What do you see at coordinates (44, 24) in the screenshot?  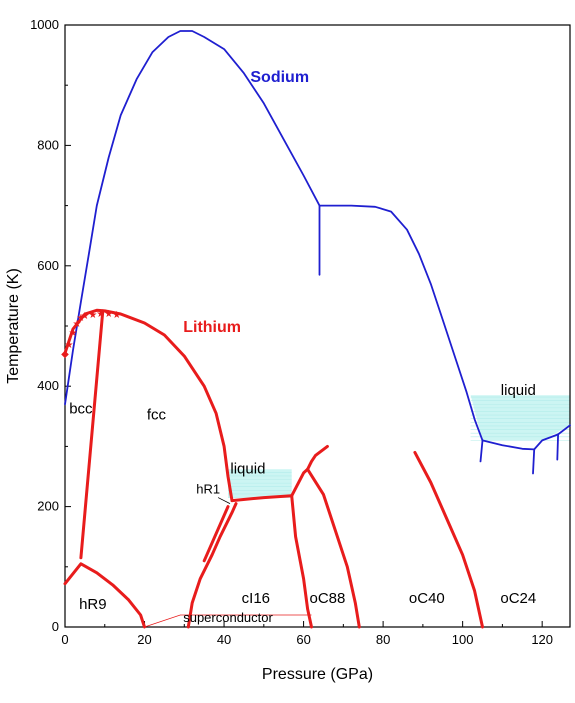 I see `y-tick-label: 1000` at bounding box center [44, 24].